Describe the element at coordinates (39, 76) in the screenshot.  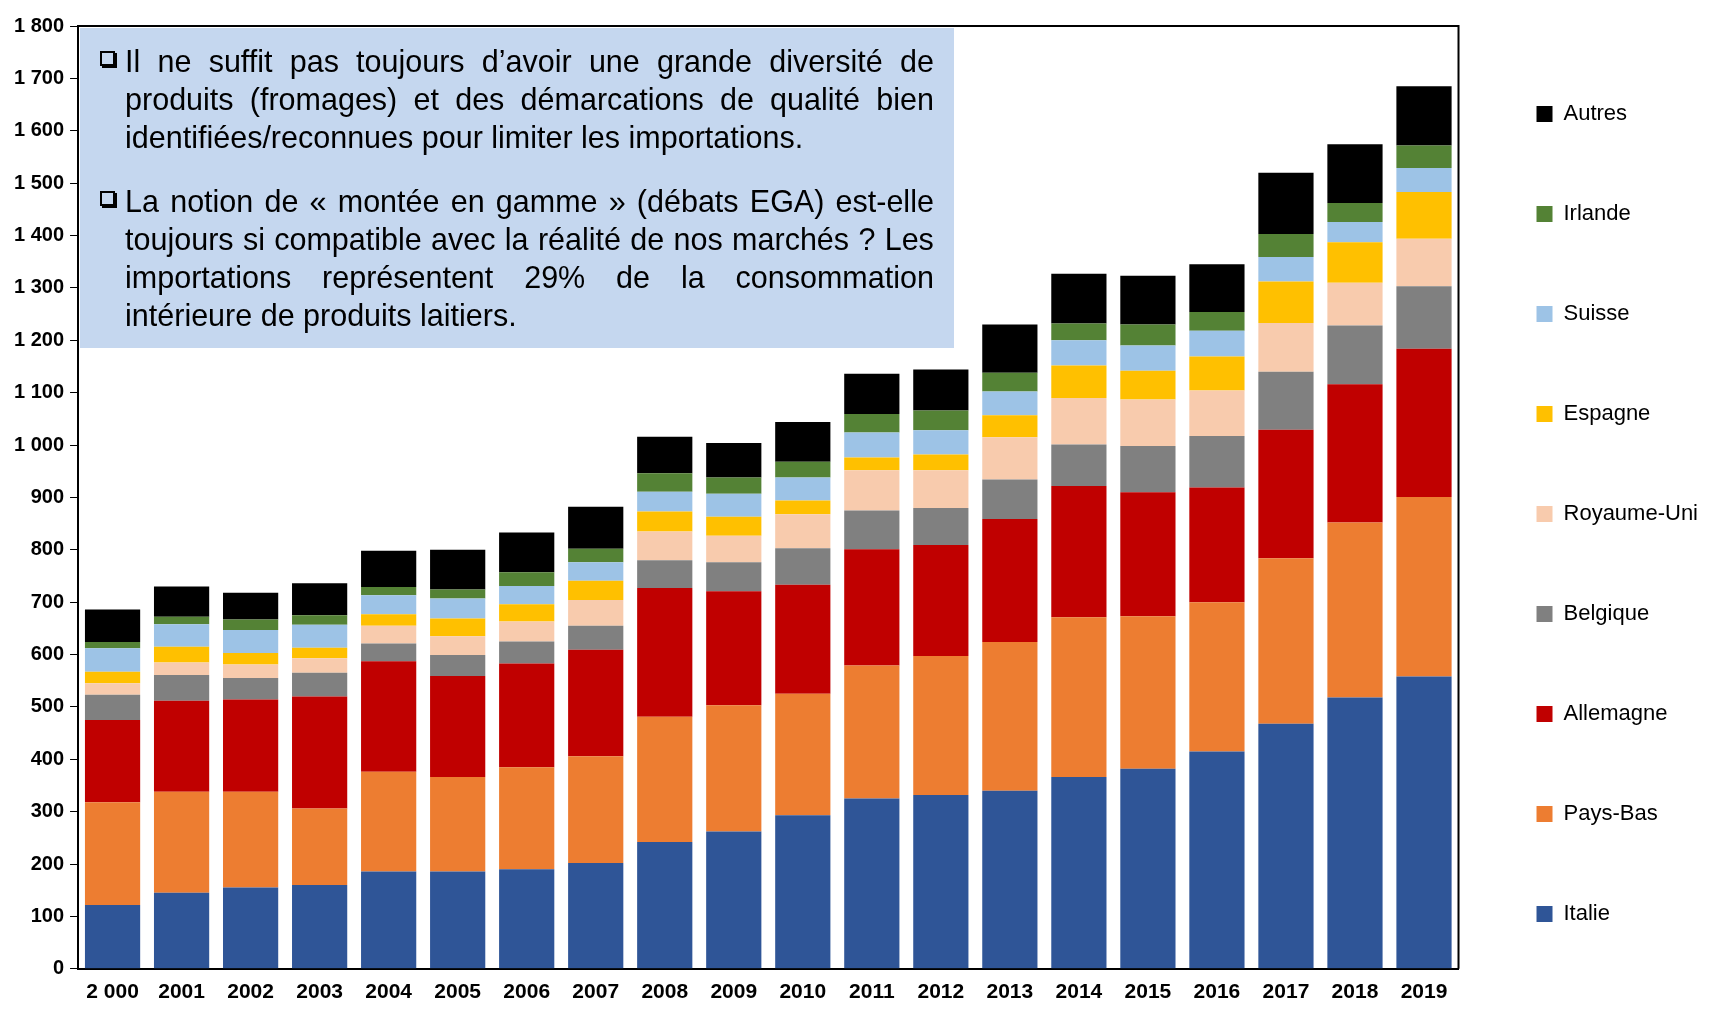
I see `y-tick-label: 1 700` at that location.